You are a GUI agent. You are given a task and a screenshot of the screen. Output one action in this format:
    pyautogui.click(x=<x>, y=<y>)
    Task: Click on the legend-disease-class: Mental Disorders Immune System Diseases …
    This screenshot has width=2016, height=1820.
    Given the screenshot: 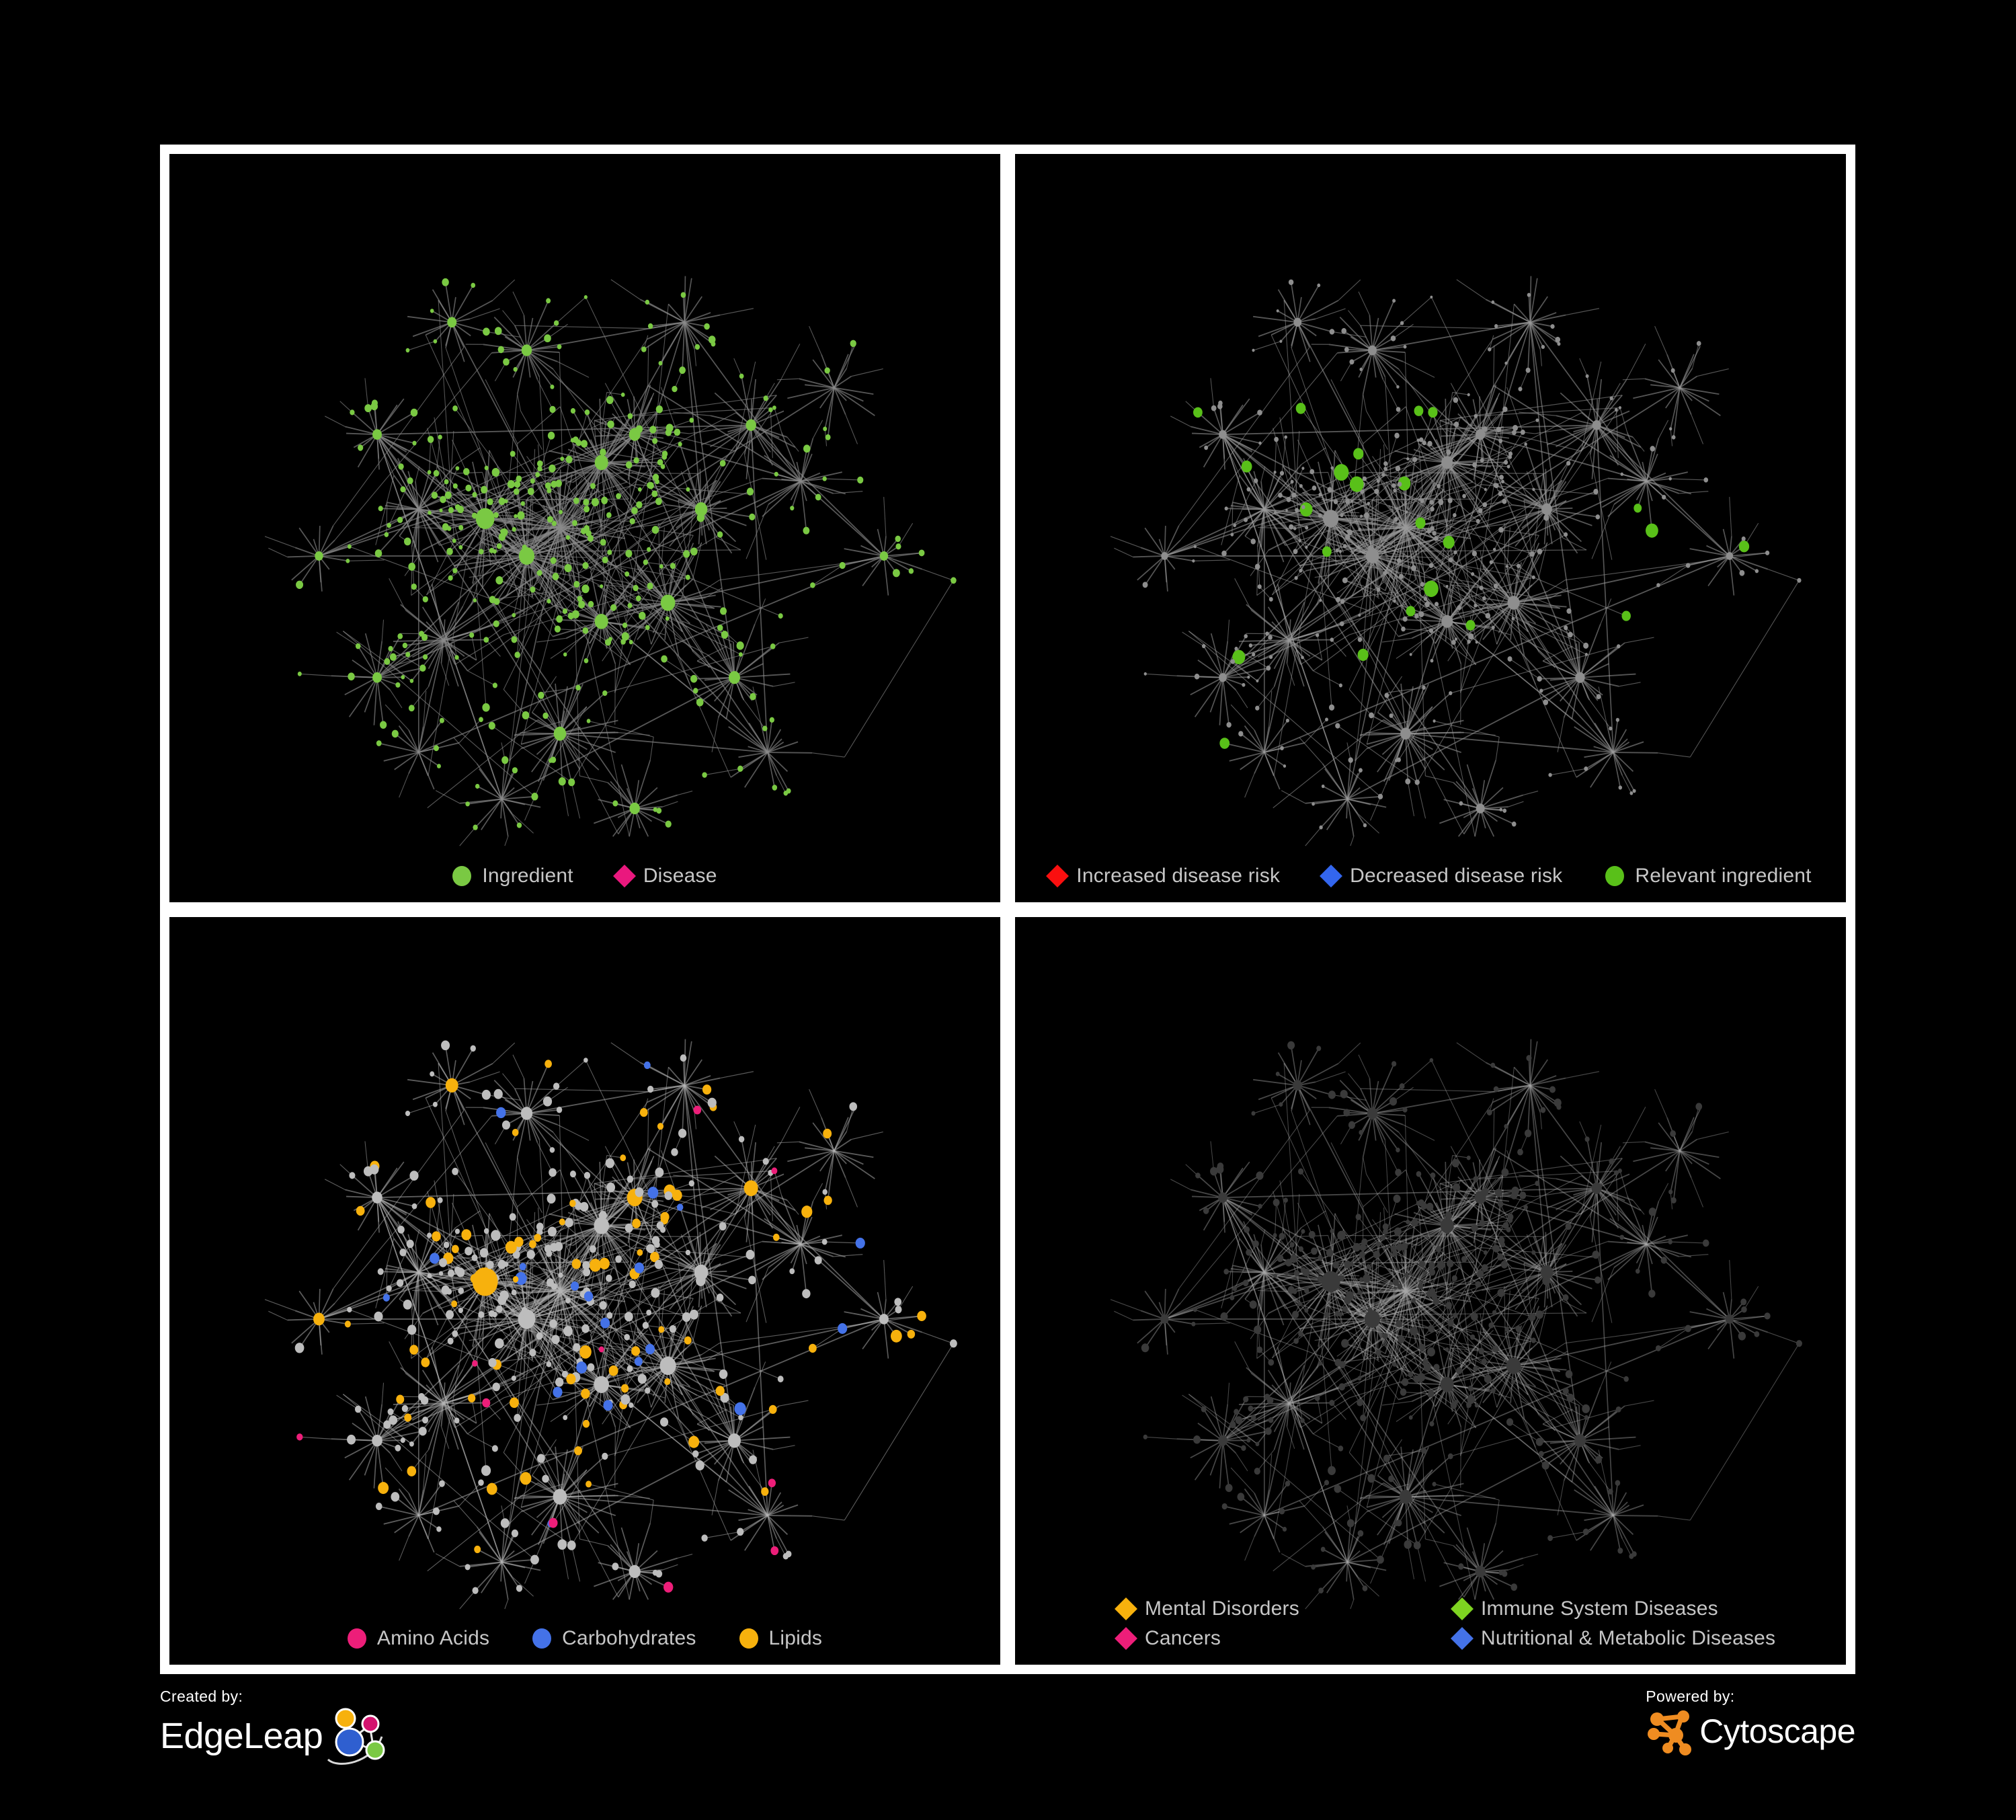 What is the action you would take?
    pyautogui.click(x=1430, y=1623)
    